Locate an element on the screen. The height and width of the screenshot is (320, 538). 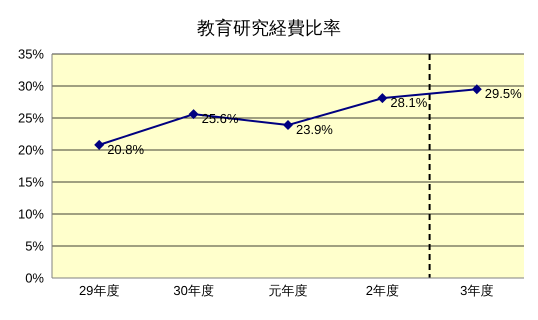
x-tick-label: 30年度 is located at coordinates (193, 290).